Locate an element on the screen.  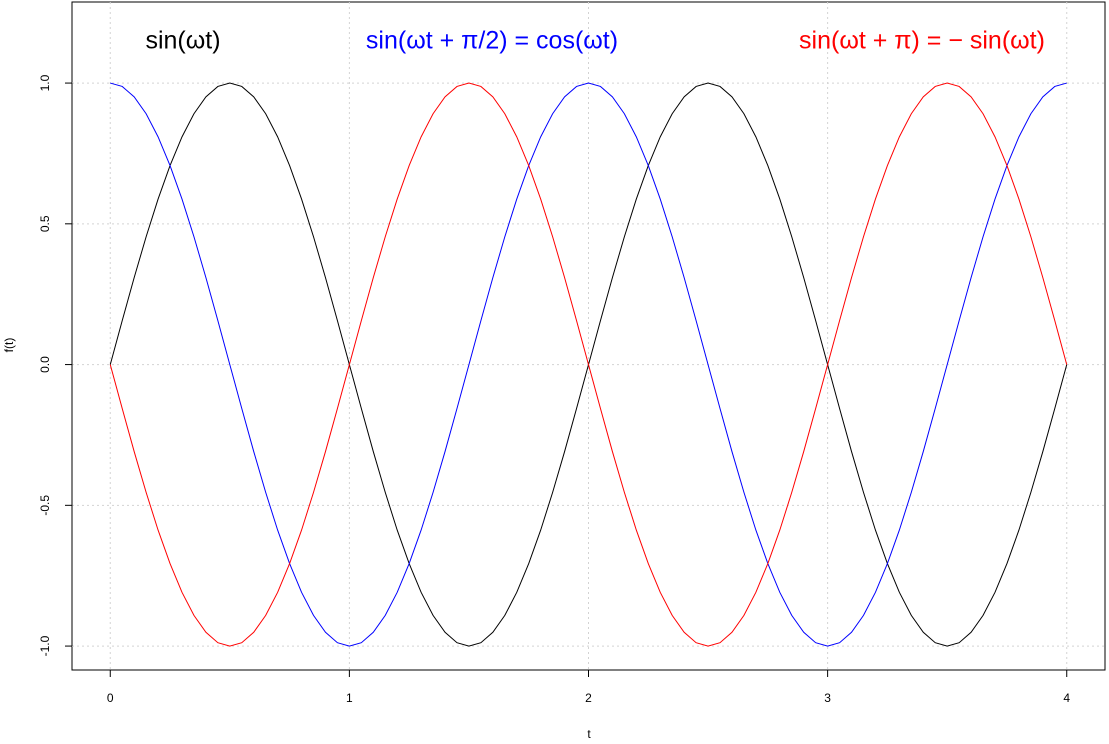
y-tick-label: 0.0 is located at coordinates (45, 364).